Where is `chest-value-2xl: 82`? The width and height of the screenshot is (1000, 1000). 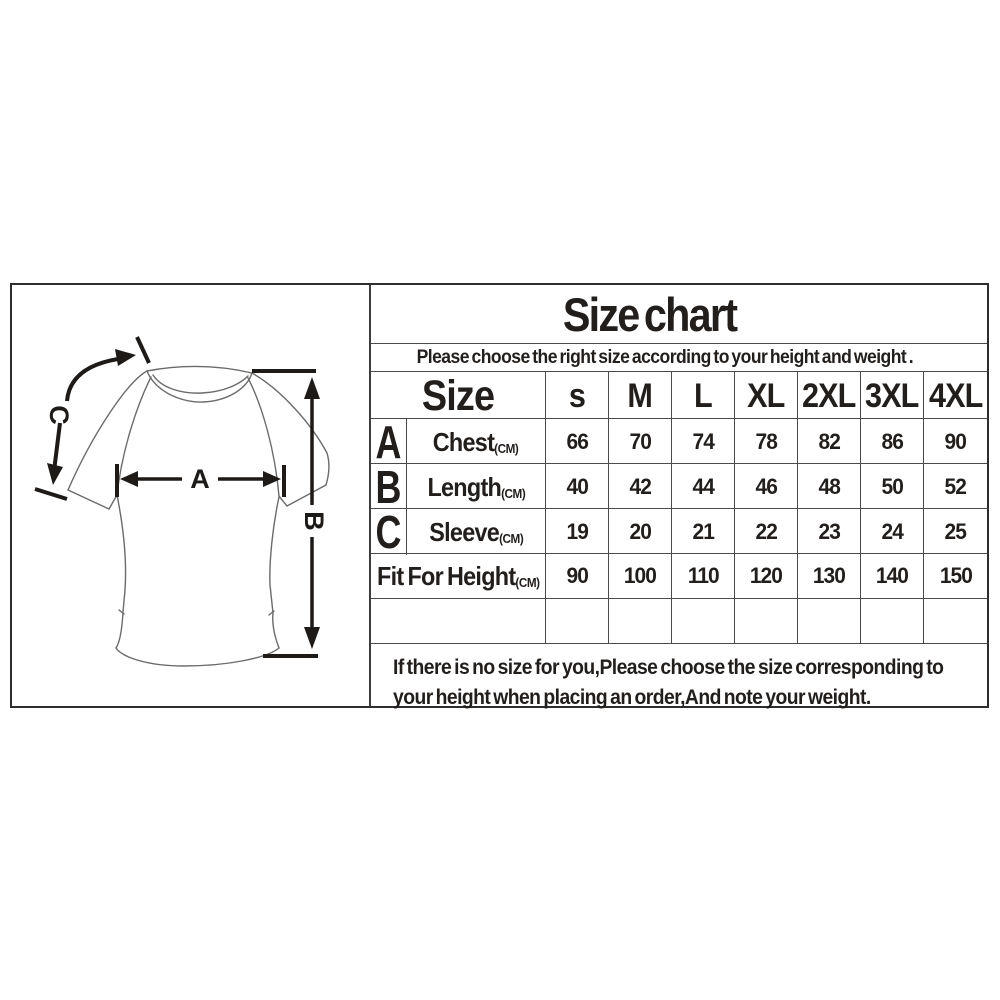
chest-value-2xl: 82 is located at coordinates (829, 442).